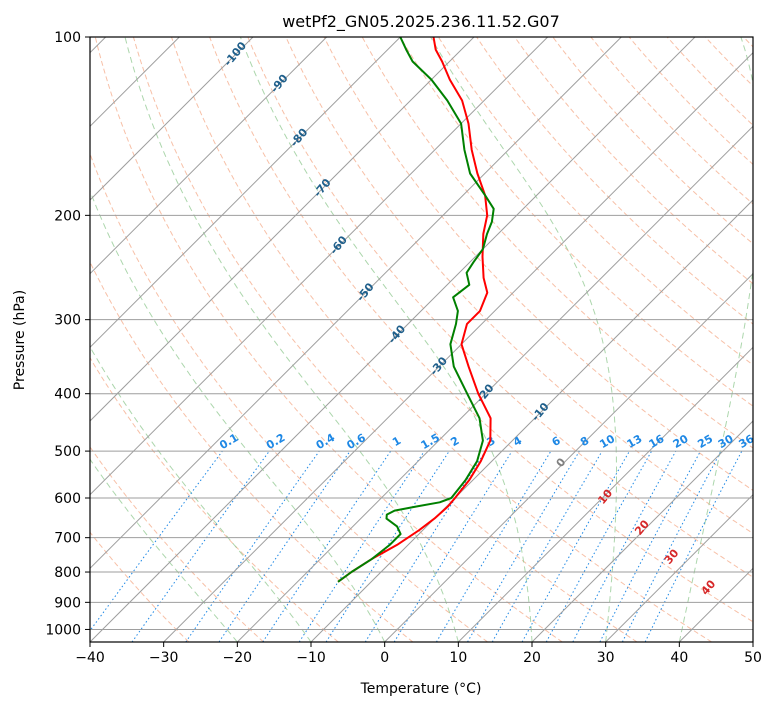  What do you see at coordinates (67, 539) in the screenshot?
I see `y-tick-label: 700` at bounding box center [67, 539].